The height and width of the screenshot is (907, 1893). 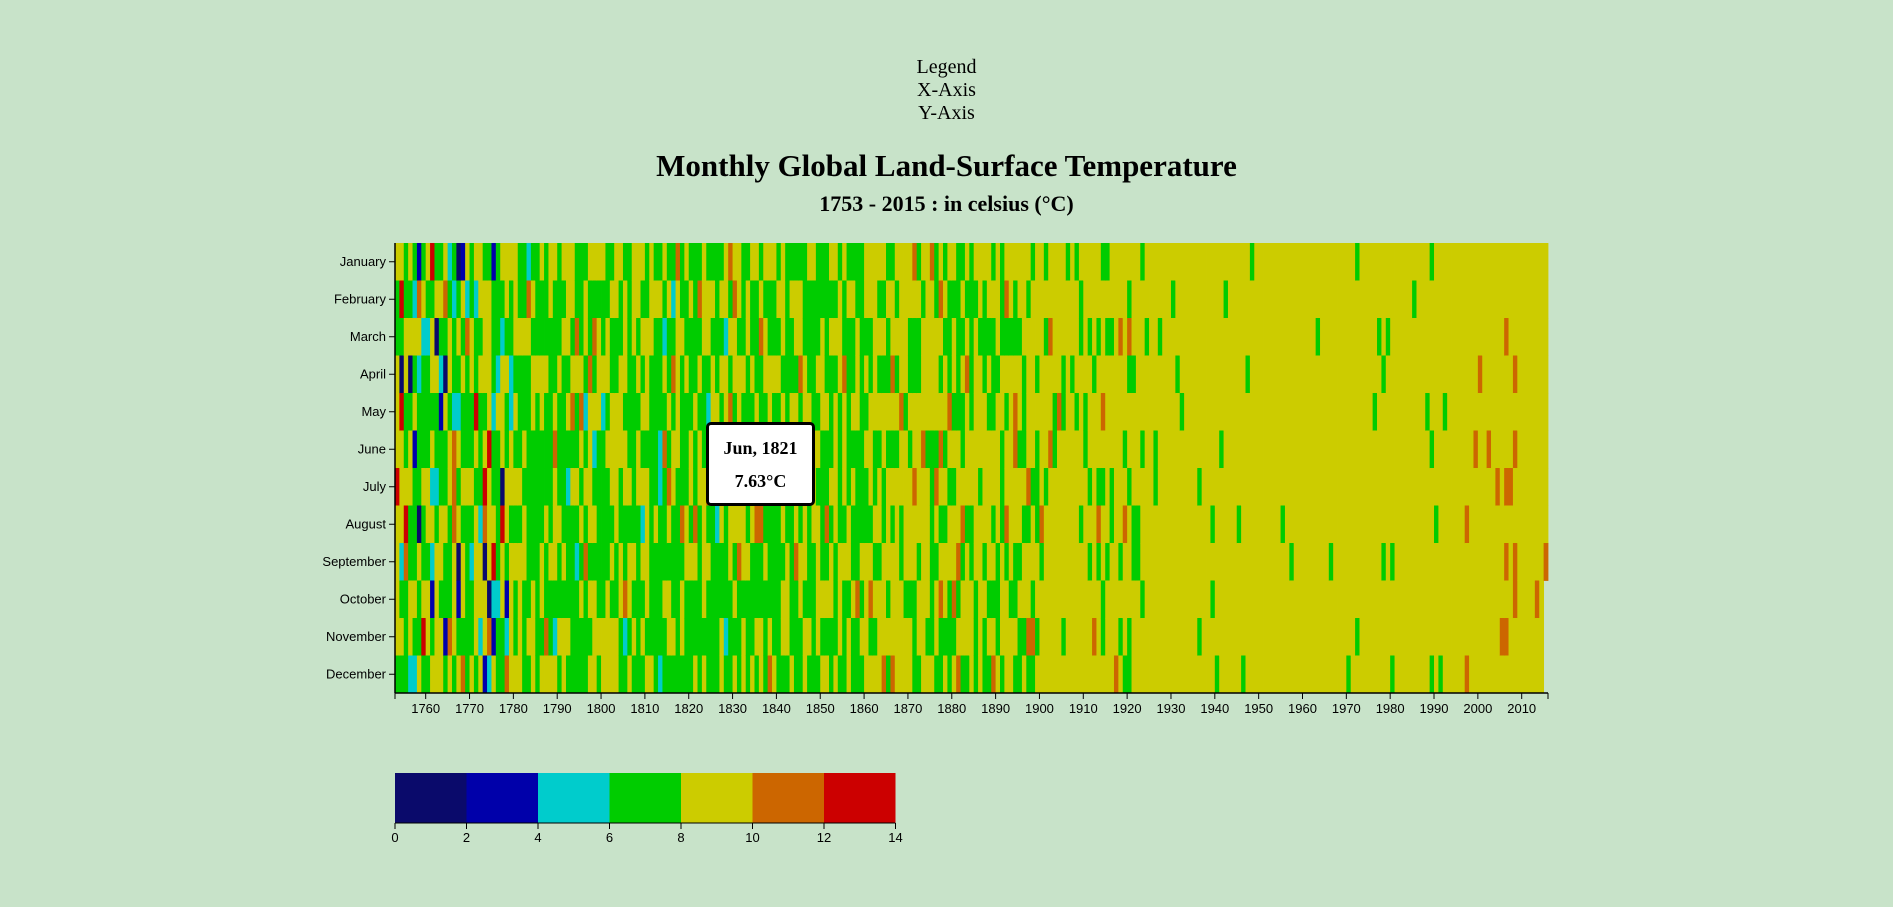 I want to click on x-tick-label: 1840, so click(x=776, y=708).